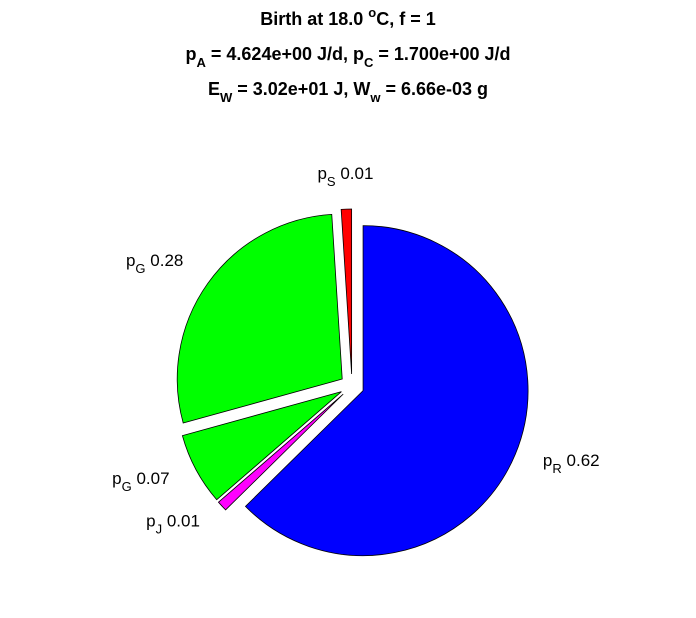  What do you see at coordinates (202, 62) in the screenshot?
I see `title-sub: A` at bounding box center [202, 62].